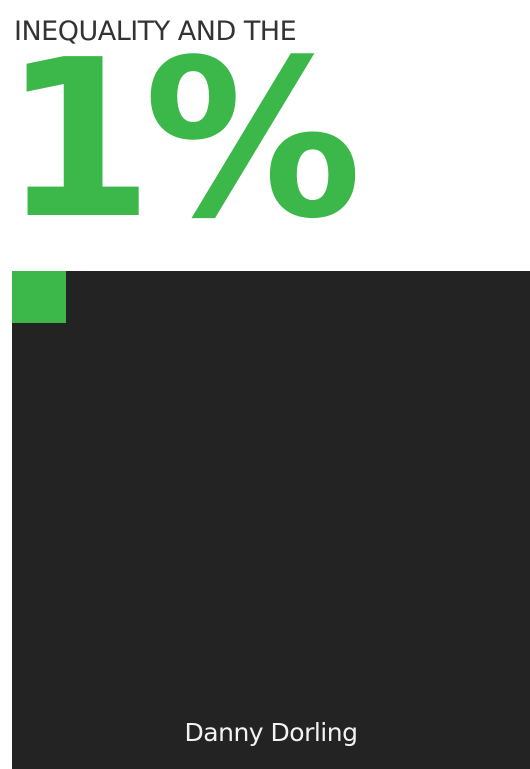 The width and height of the screenshot is (530, 769). What do you see at coordinates (271, 732) in the screenshot?
I see `cover-author: Danny Dorling` at bounding box center [271, 732].